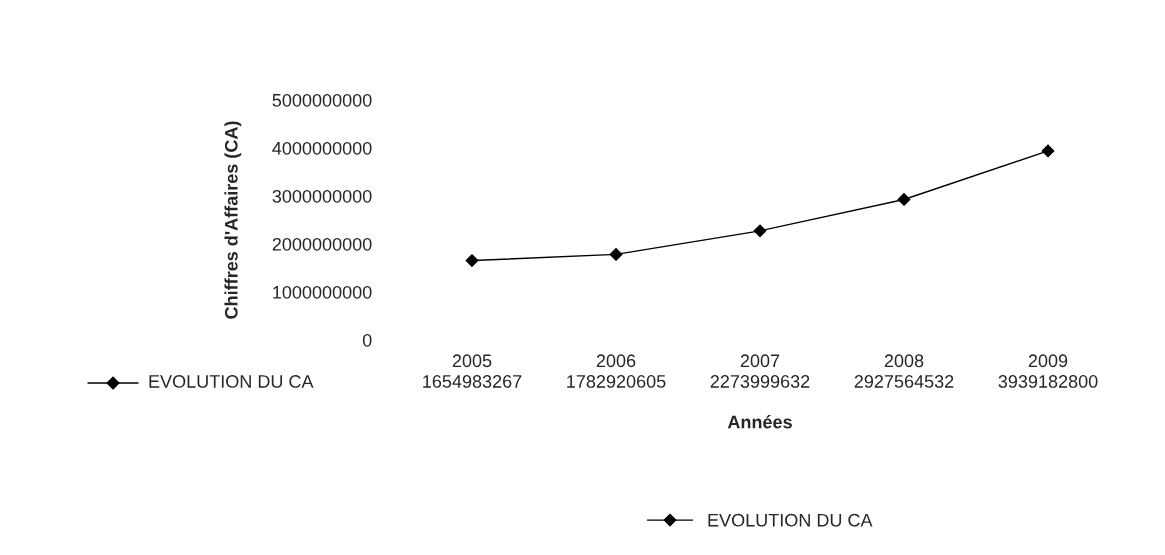 This screenshot has width=1165, height=555. I want to click on x-tick-label: 2009, so click(1048, 361).